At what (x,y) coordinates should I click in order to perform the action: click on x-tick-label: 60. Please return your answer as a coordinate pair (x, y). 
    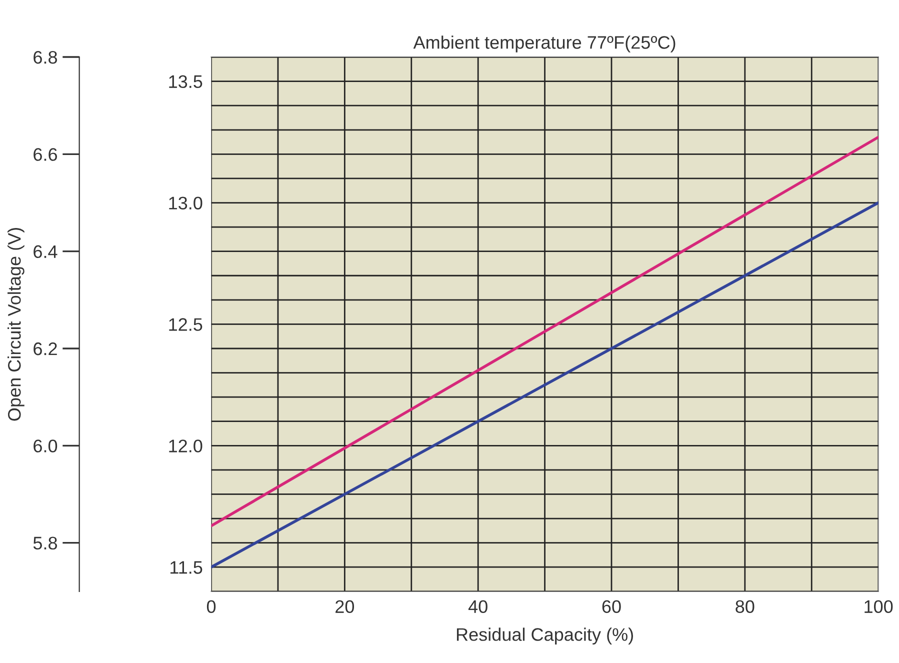
    Looking at the image, I should click on (611, 606).